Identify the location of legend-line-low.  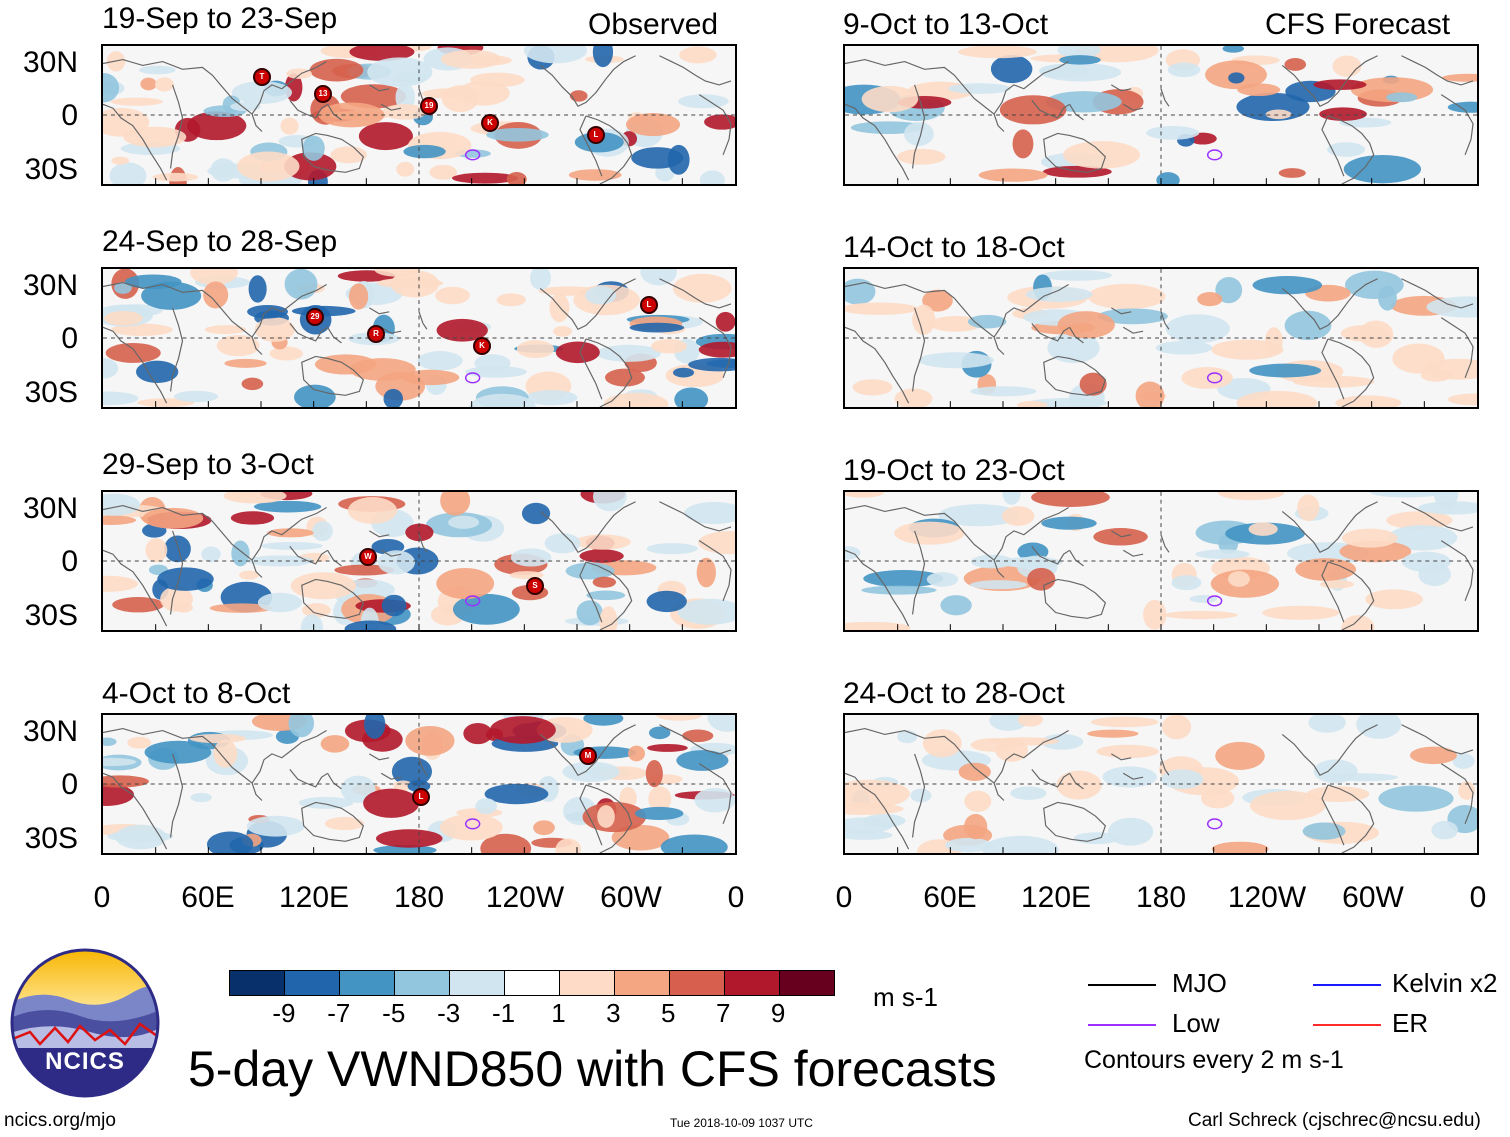
(1122, 1025).